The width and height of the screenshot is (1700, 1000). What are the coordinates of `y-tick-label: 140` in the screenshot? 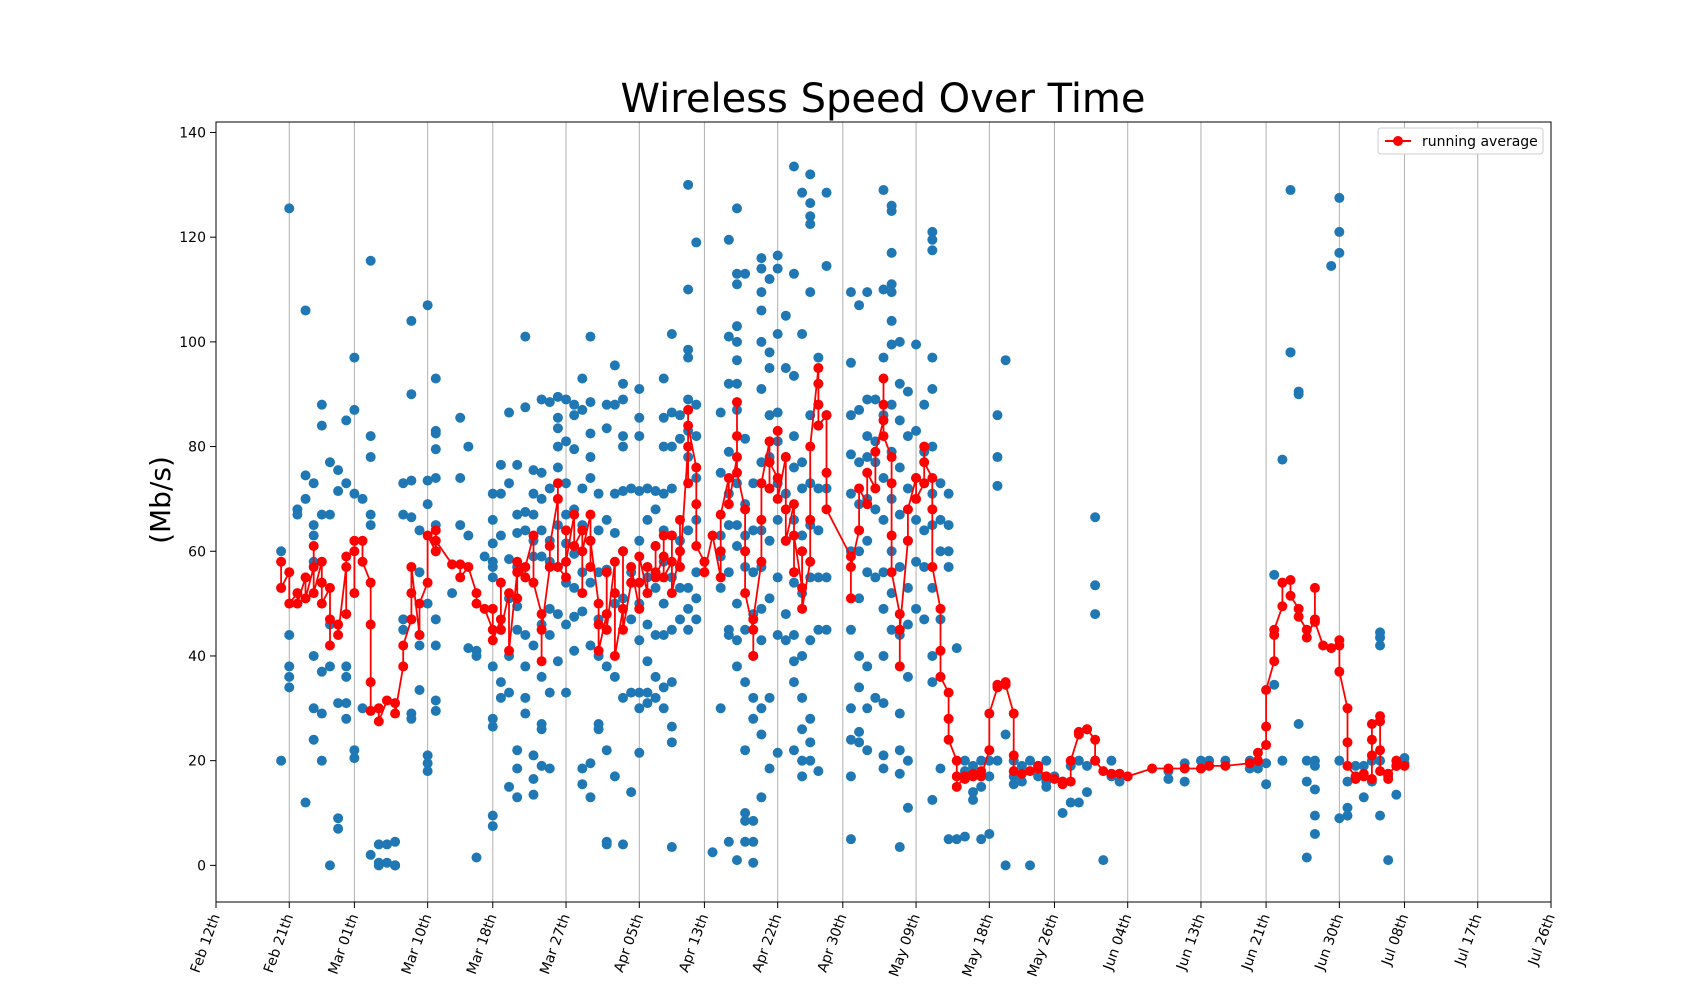 It's located at (192, 133).